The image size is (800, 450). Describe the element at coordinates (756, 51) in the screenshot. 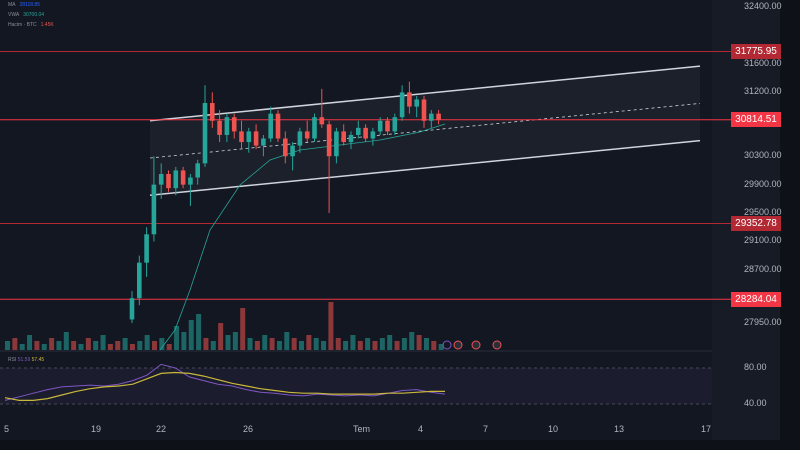

I see `price-level-label: 31775.95` at that location.